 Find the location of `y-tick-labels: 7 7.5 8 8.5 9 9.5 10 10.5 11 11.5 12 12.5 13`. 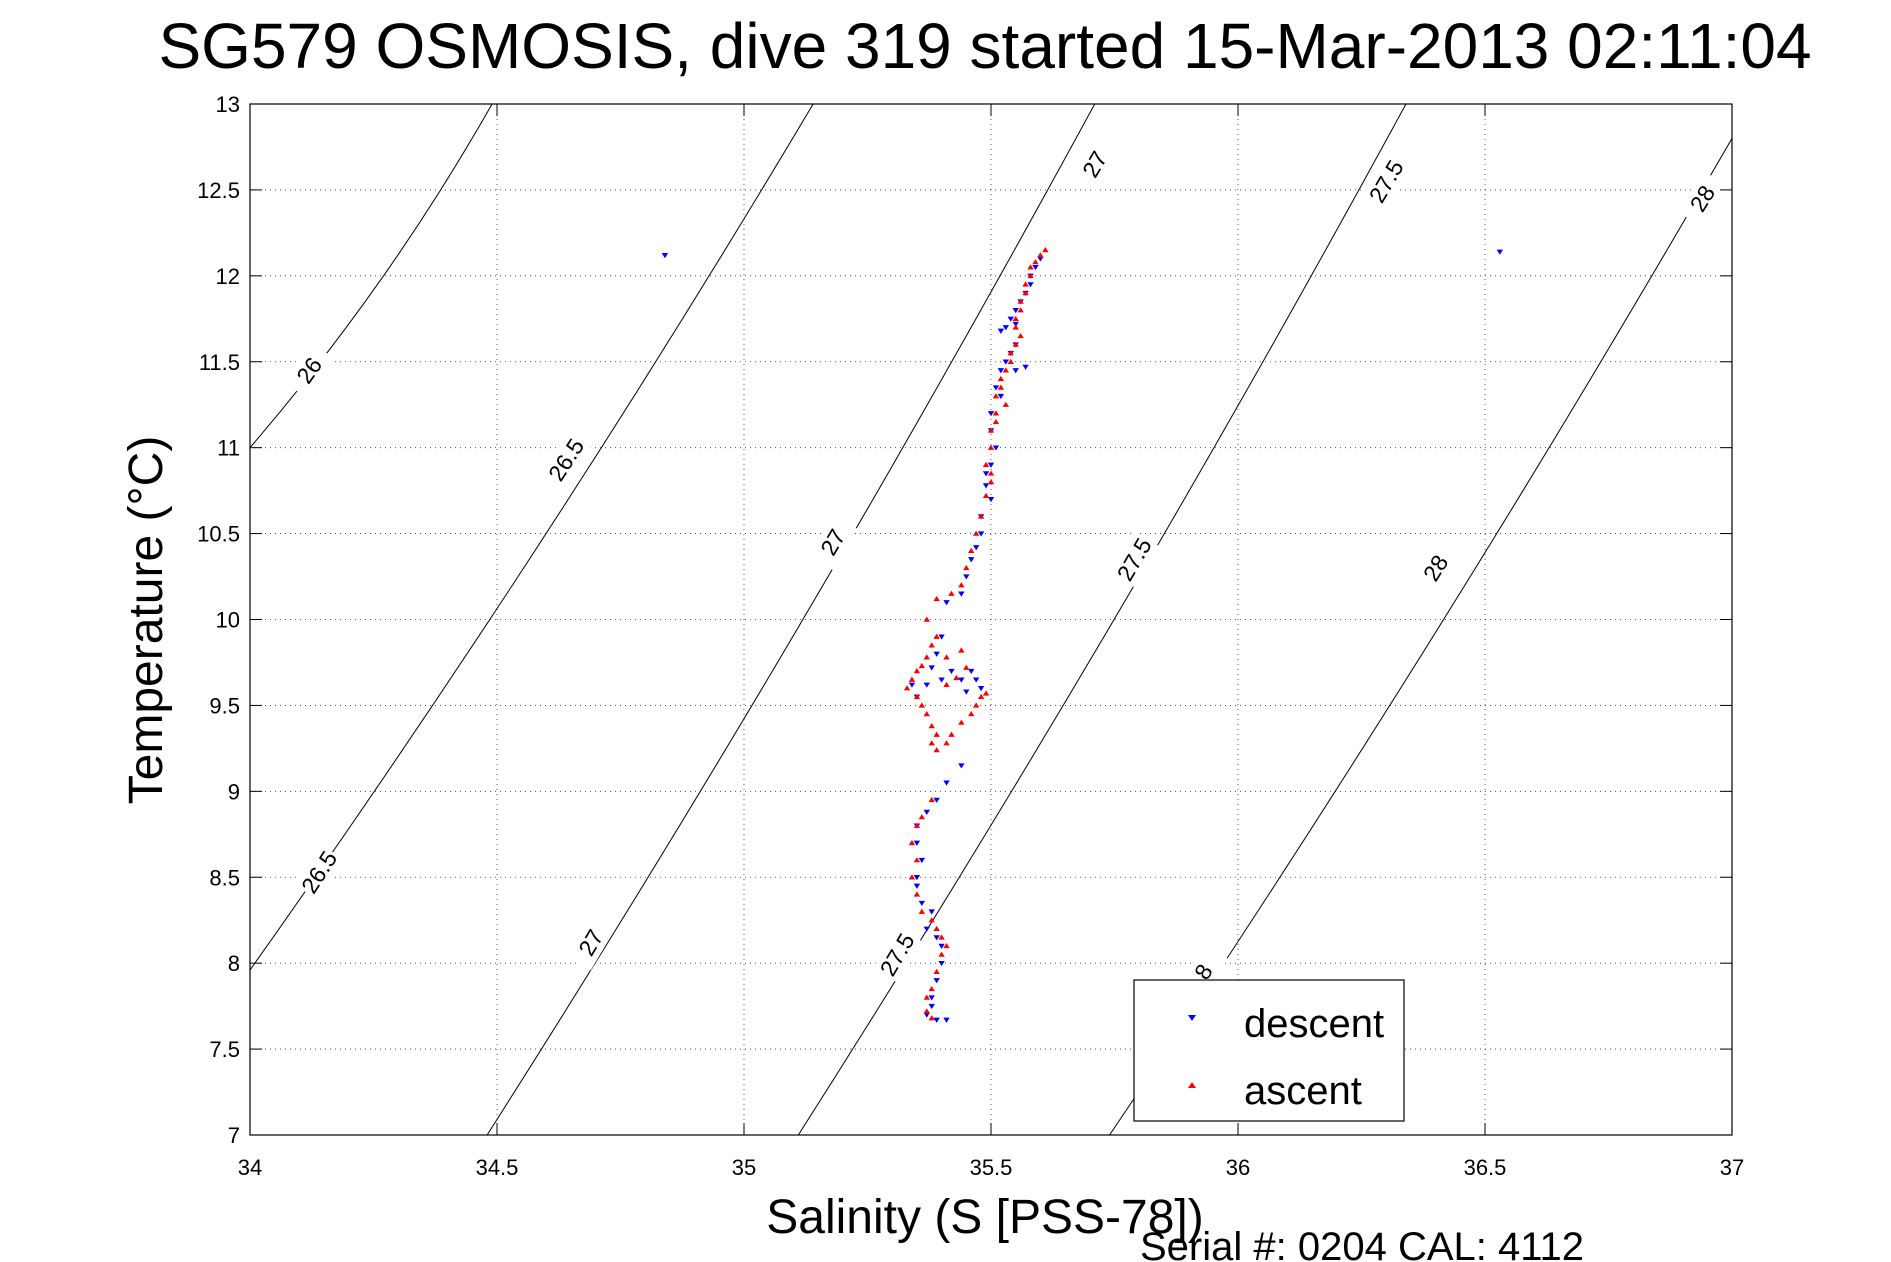

y-tick-labels: 7 7.5 8 8.5 9 9.5 10 10.5 11 11.5 12 12.5 13 is located at coordinates (218, 620).